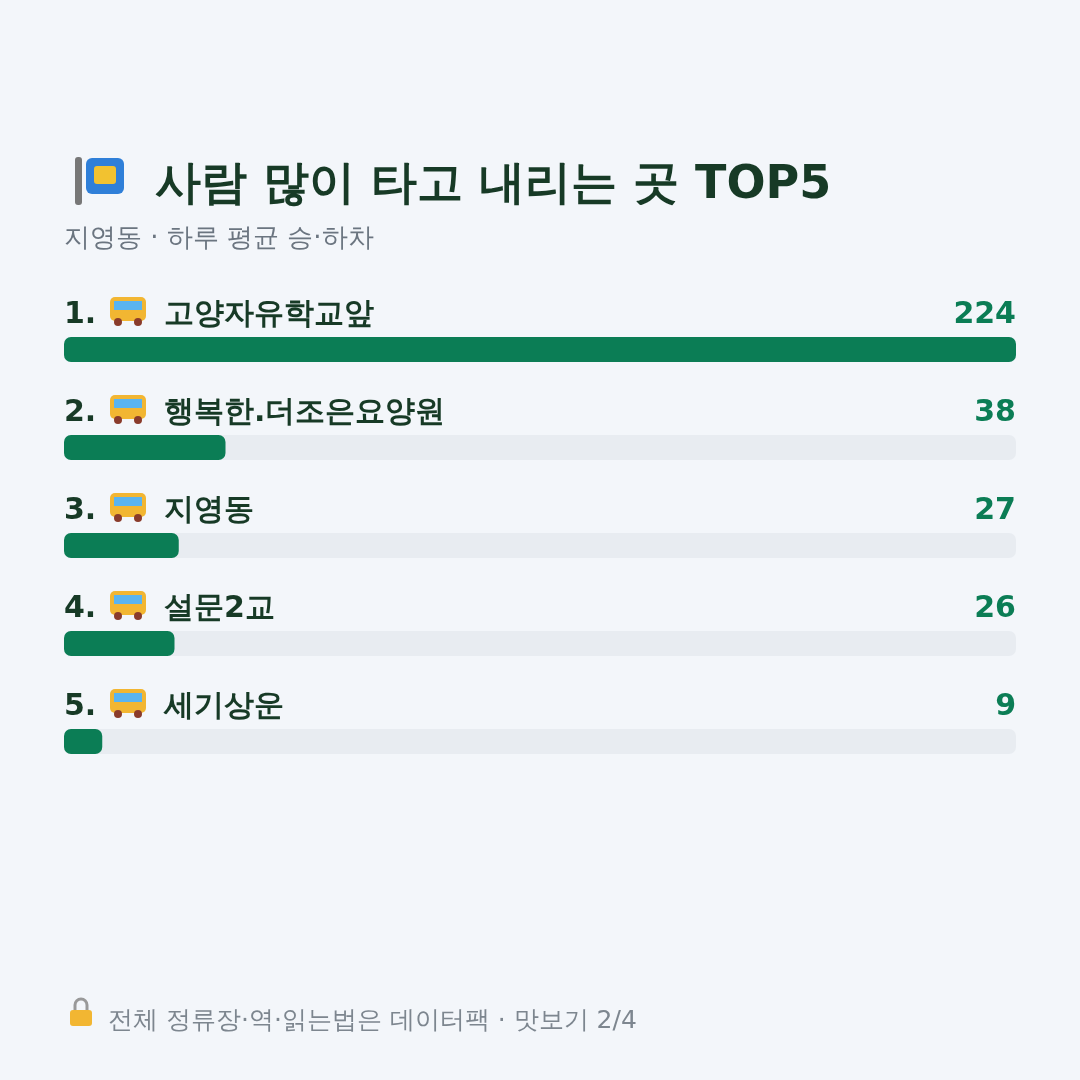 The height and width of the screenshot is (1080, 1080). What do you see at coordinates (255, 410) in the screenshot?
I see `category-label: 2. 행복한.더조은요양원` at bounding box center [255, 410].